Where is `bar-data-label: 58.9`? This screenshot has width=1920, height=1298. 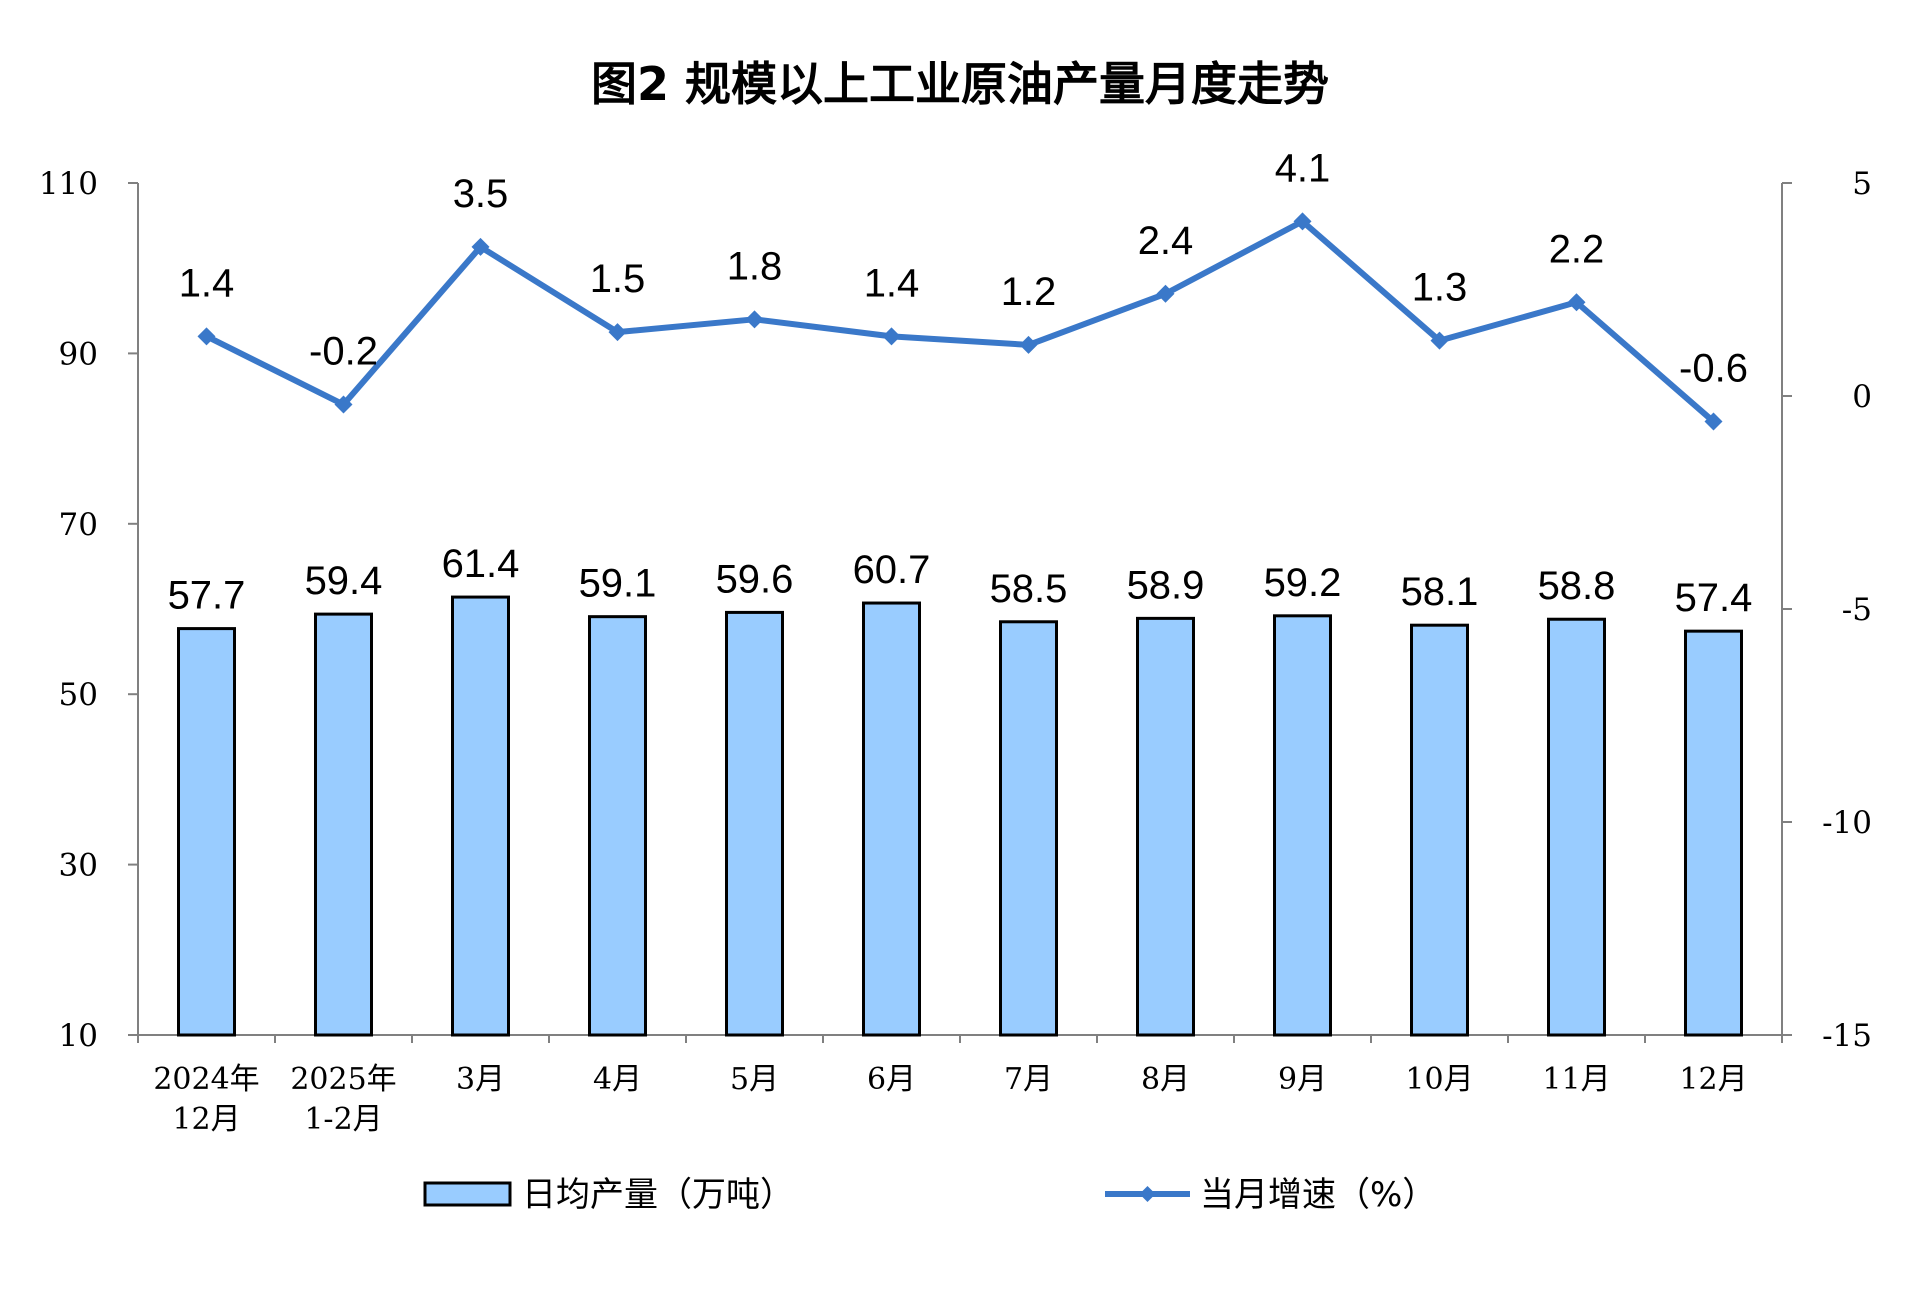
bar-data-label: 58.9 is located at coordinates (1166, 585).